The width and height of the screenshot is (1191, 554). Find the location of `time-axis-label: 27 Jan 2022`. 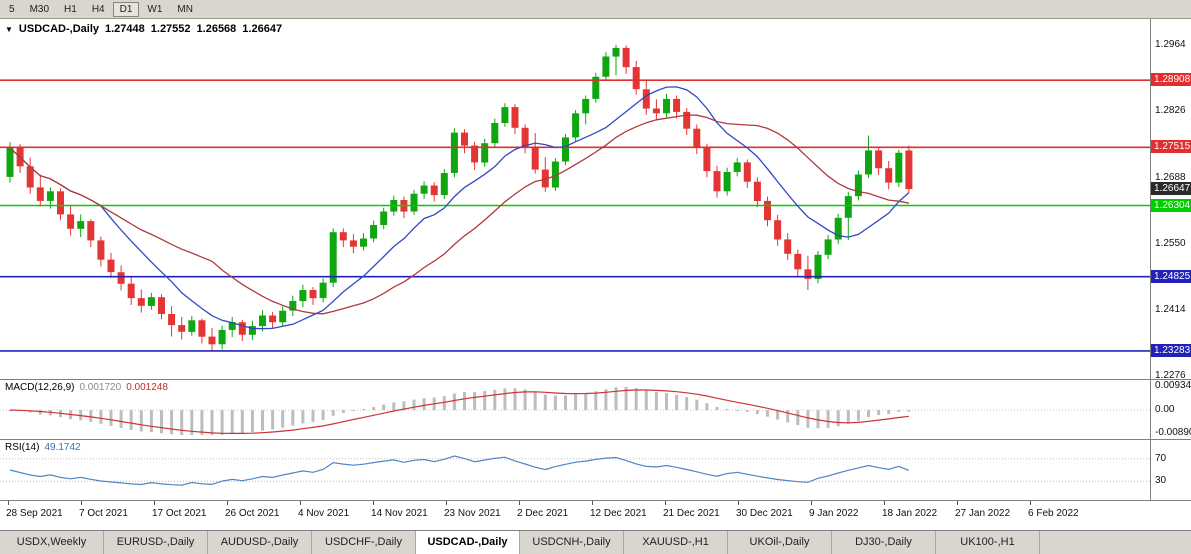

time-axis-label: 27 Jan 2022 is located at coordinates (983, 513).